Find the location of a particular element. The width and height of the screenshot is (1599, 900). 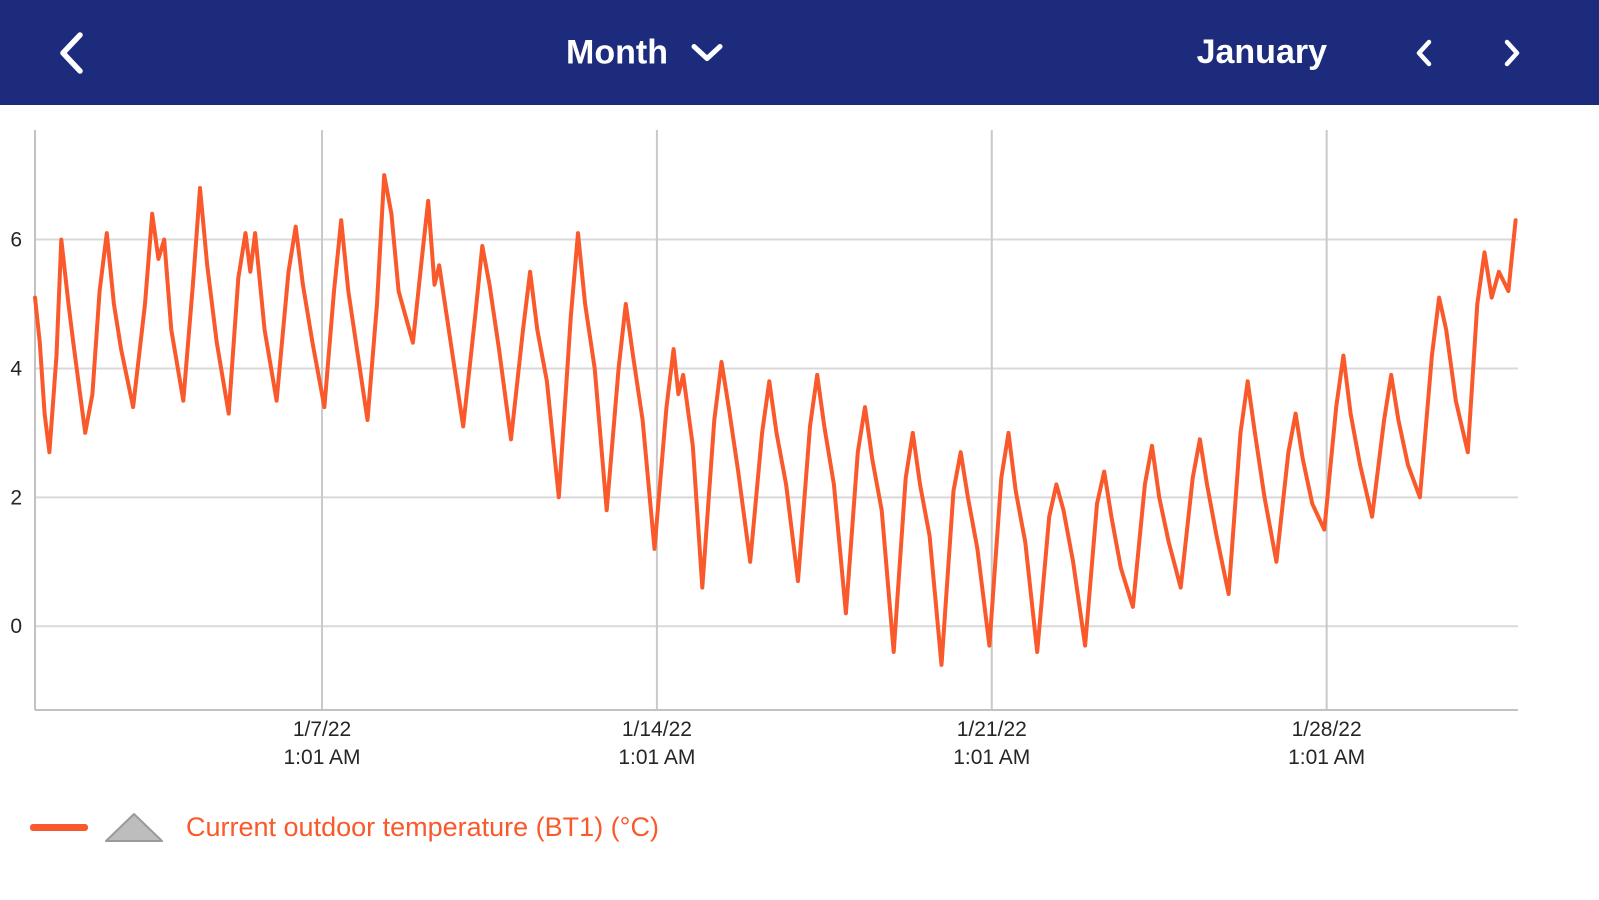

y-tick-label: 6 is located at coordinates (16, 240).